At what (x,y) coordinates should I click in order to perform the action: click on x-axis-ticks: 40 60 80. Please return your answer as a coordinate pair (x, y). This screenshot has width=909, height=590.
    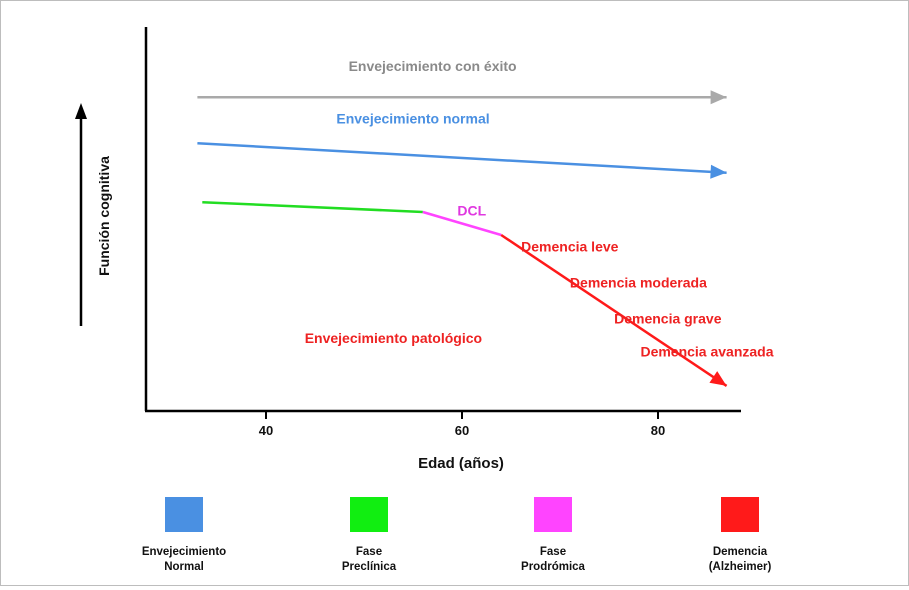
    Looking at the image, I should click on (462, 424).